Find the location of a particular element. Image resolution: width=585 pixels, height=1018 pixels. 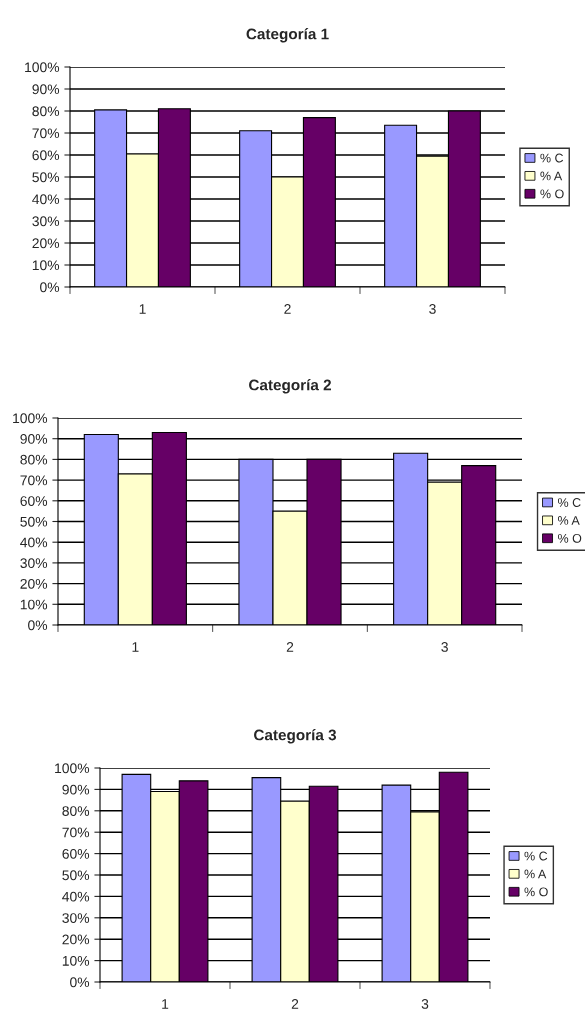

chart-title: Categoría 2 is located at coordinates (290, 386).